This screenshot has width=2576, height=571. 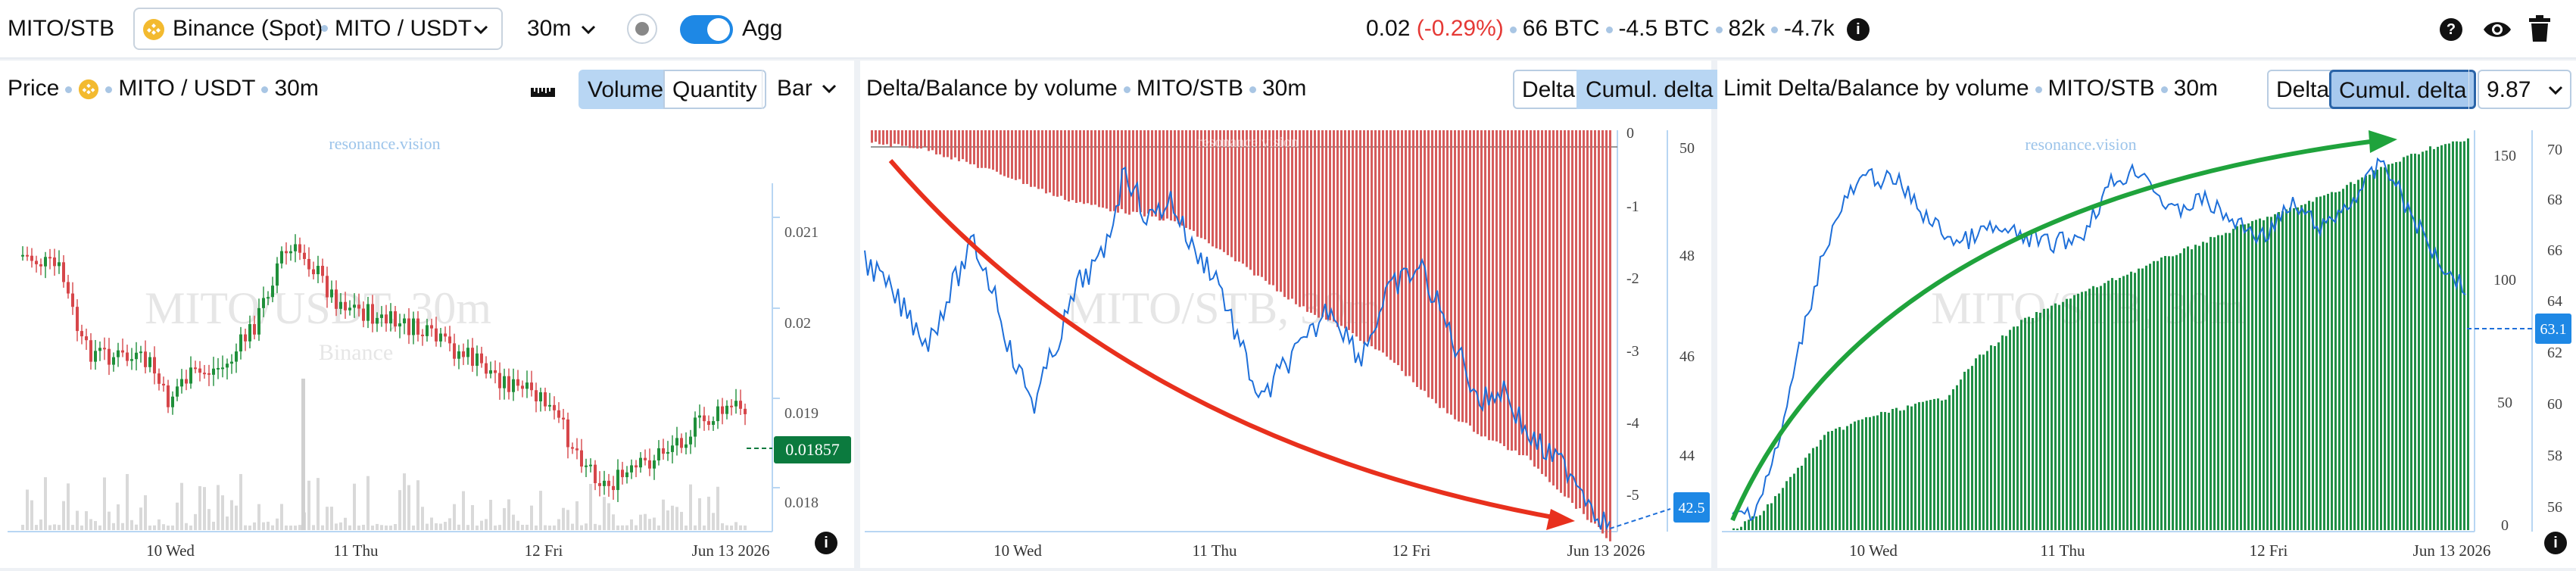 What do you see at coordinates (2063, 550) in the screenshot?
I see `time-label: 11 Thu` at bounding box center [2063, 550].